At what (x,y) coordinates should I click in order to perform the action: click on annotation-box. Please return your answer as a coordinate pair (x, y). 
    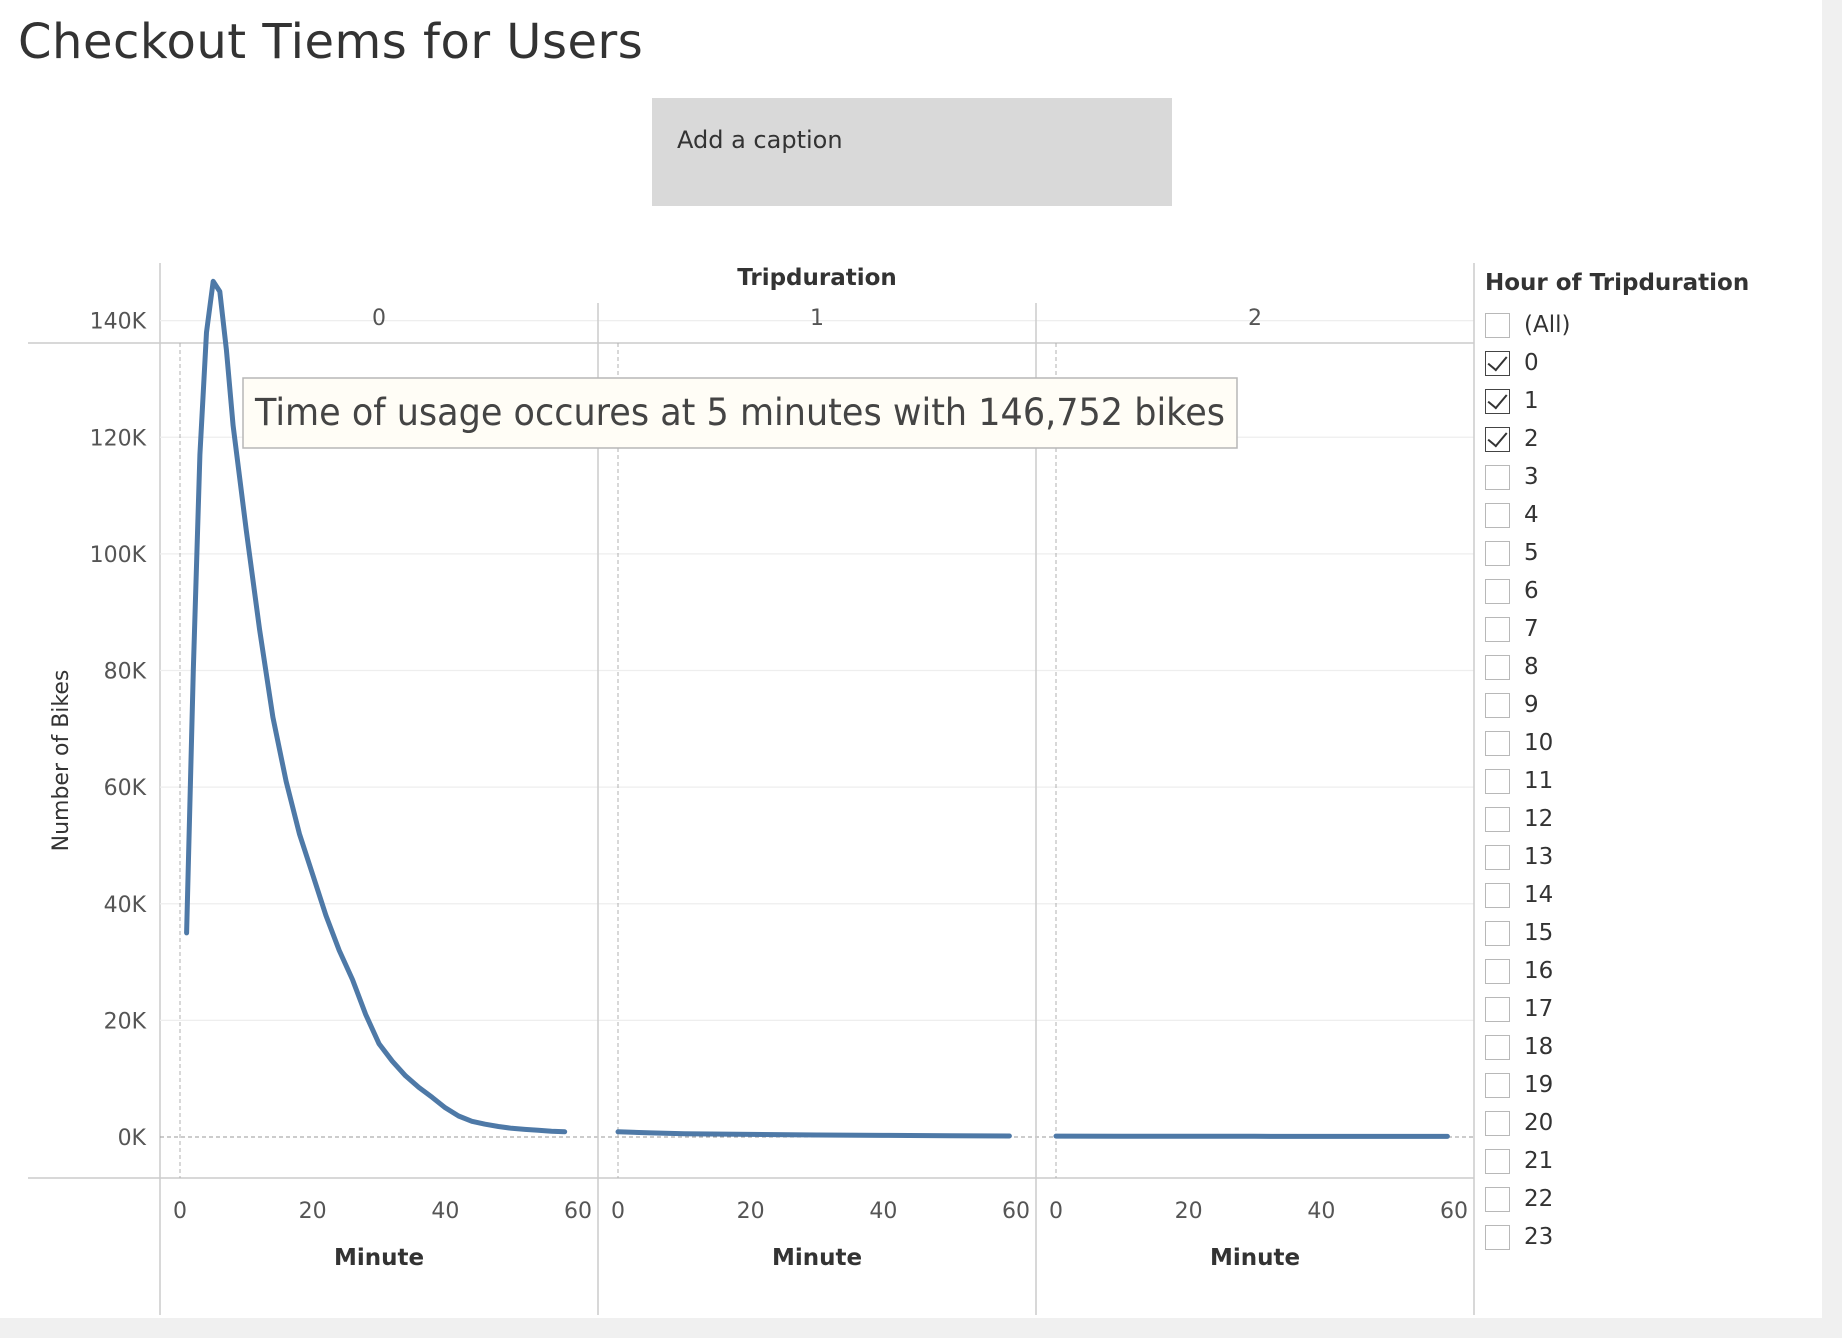
    Looking at the image, I should click on (740, 413).